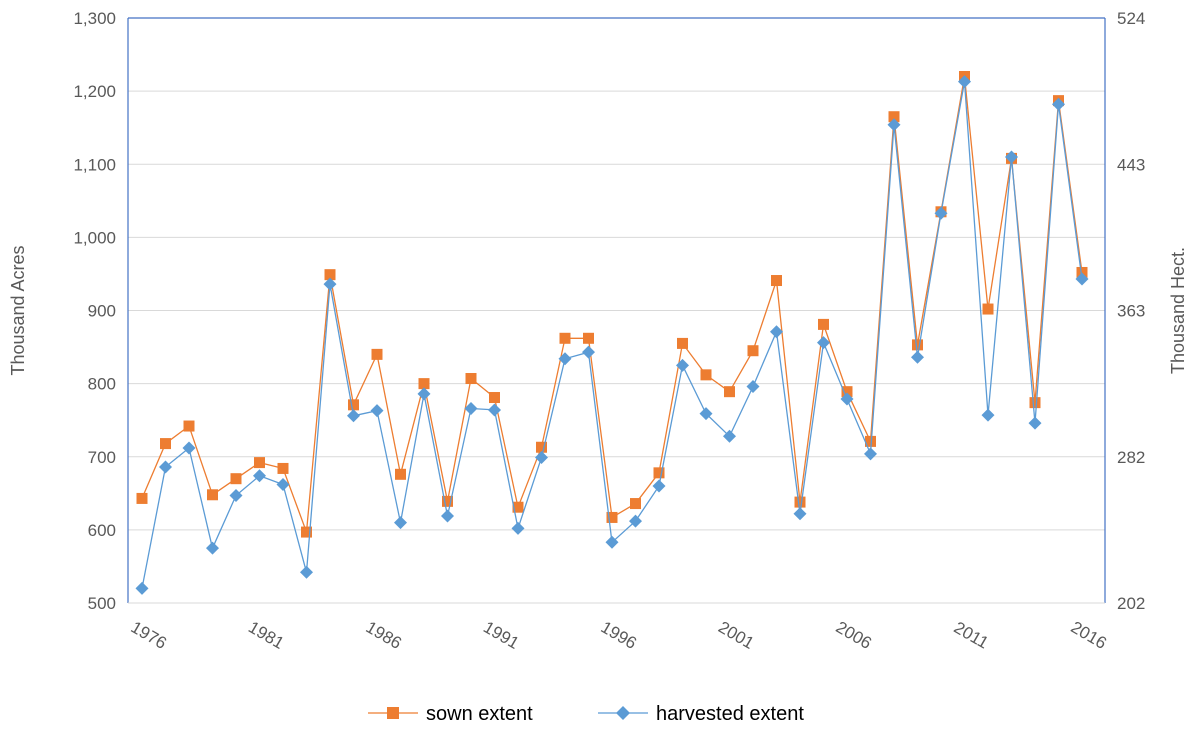 The image size is (1201, 729). I want to click on y2-tick-label: 443, so click(1131, 164).